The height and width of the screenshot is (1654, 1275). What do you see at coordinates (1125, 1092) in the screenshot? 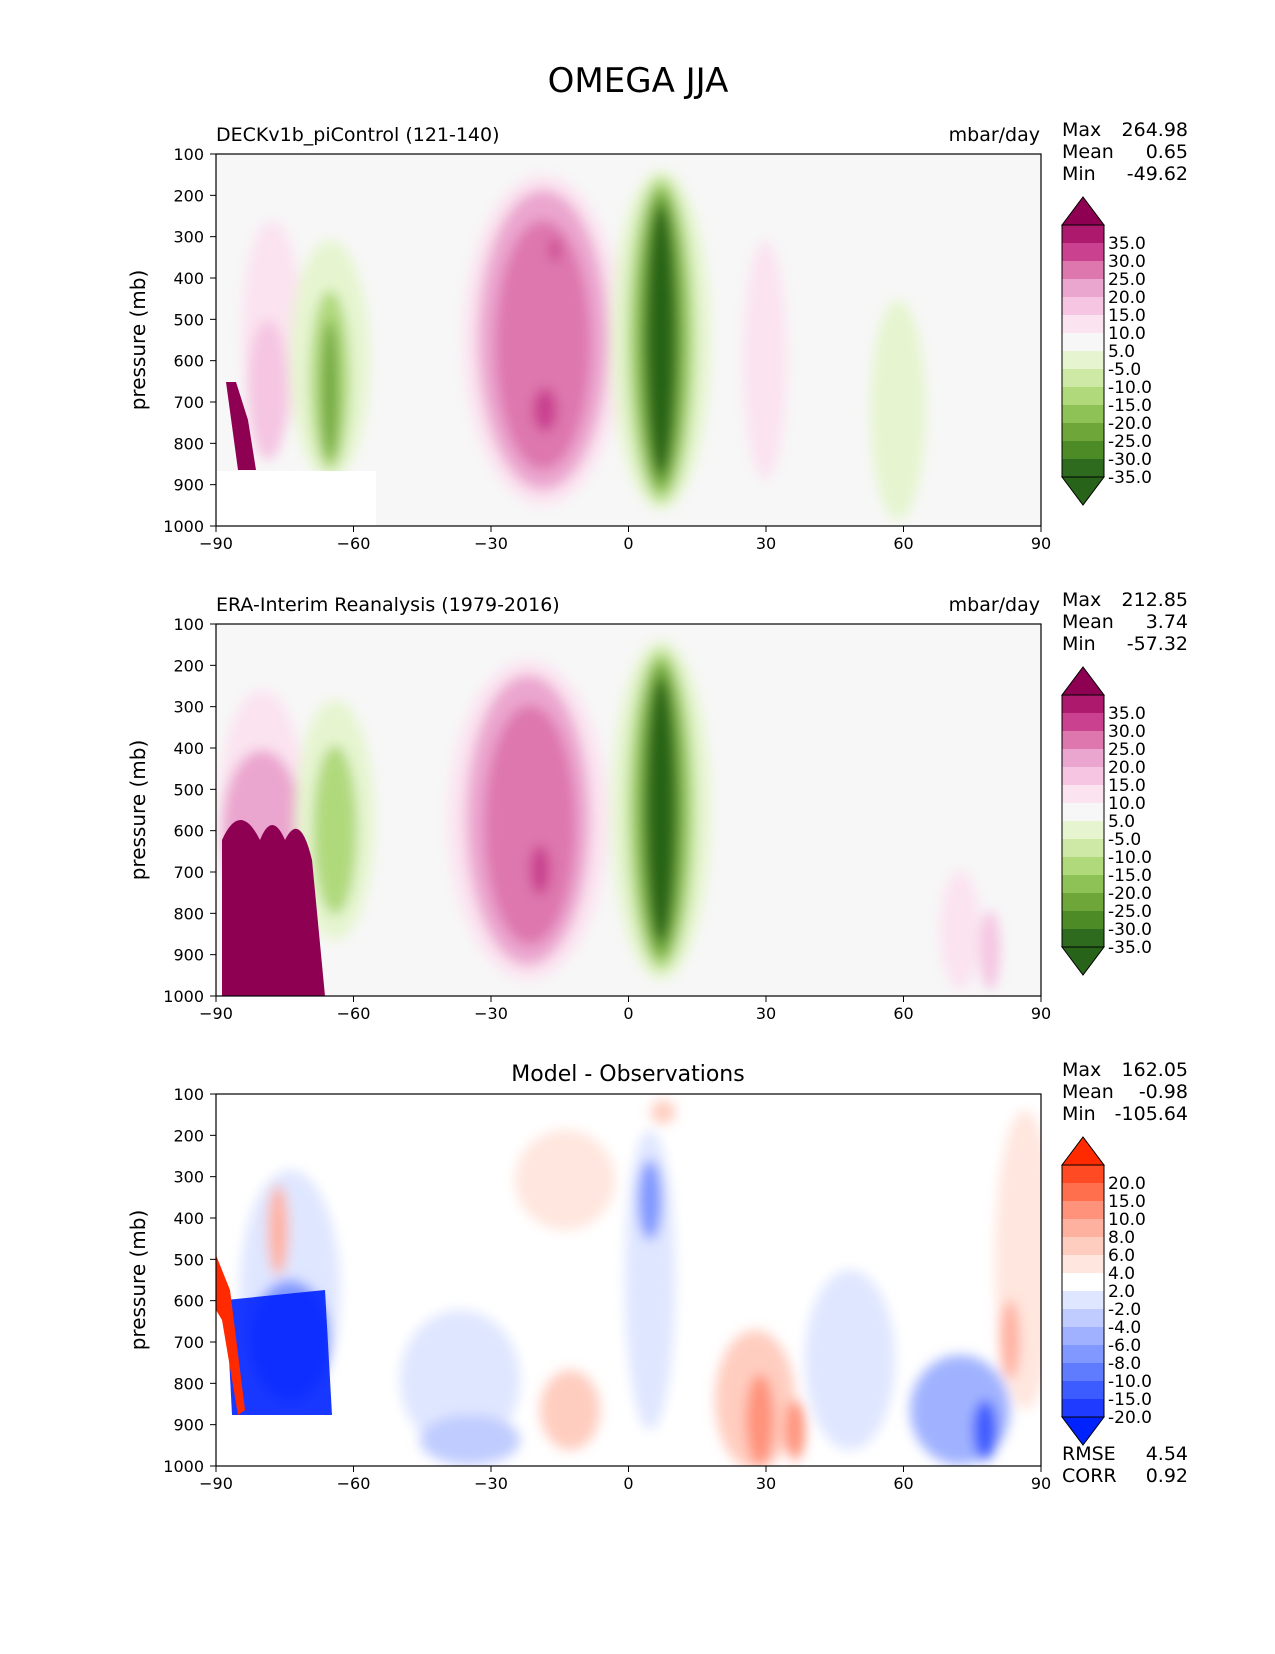
I see `stats-box: Max 162.05 Mean -0.98 Min -105.64` at bounding box center [1125, 1092].